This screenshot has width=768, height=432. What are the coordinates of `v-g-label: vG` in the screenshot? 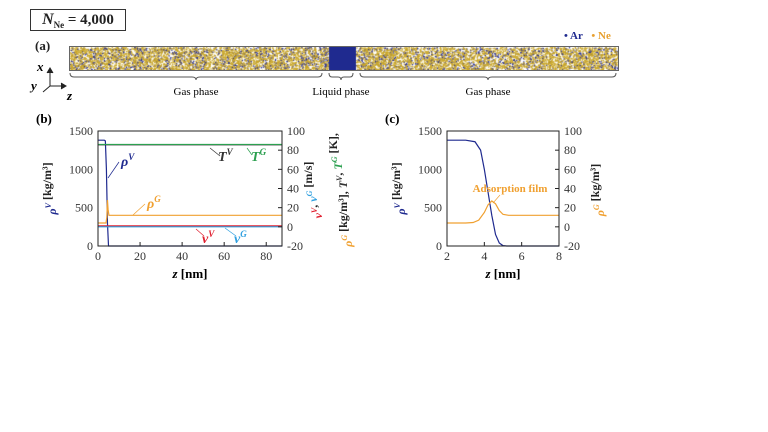 It's located at (240, 238).